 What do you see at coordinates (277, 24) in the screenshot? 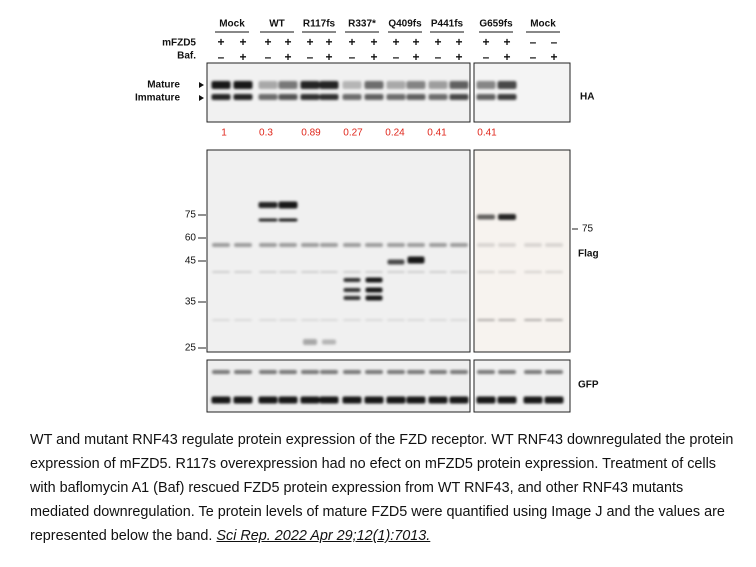
I see `group-label: WT` at bounding box center [277, 24].